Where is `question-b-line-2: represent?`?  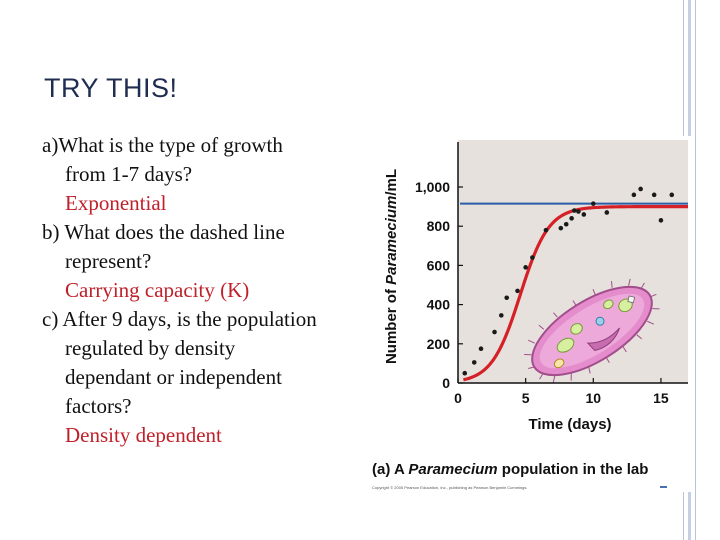 question-b-line-2: represent? is located at coordinates (108, 261).